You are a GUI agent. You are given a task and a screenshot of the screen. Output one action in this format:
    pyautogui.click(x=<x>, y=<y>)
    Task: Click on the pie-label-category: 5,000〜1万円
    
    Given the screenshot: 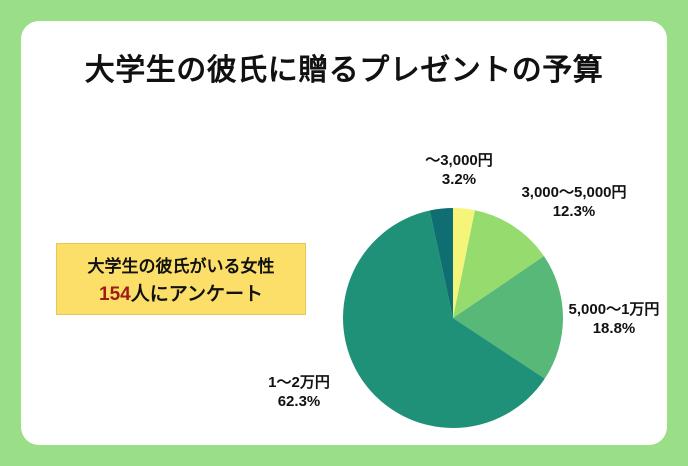 What is the action you would take?
    pyautogui.click(x=614, y=309)
    